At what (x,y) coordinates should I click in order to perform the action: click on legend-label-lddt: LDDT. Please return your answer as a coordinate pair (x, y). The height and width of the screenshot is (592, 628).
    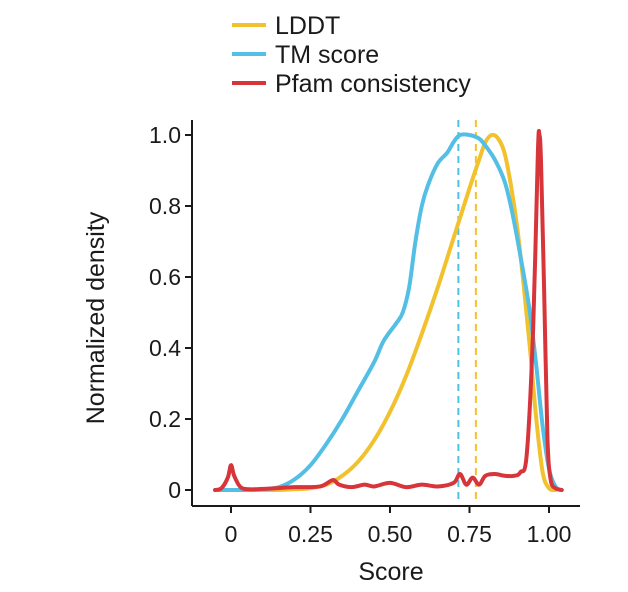
    Looking at the image, I should click on (307, 26).